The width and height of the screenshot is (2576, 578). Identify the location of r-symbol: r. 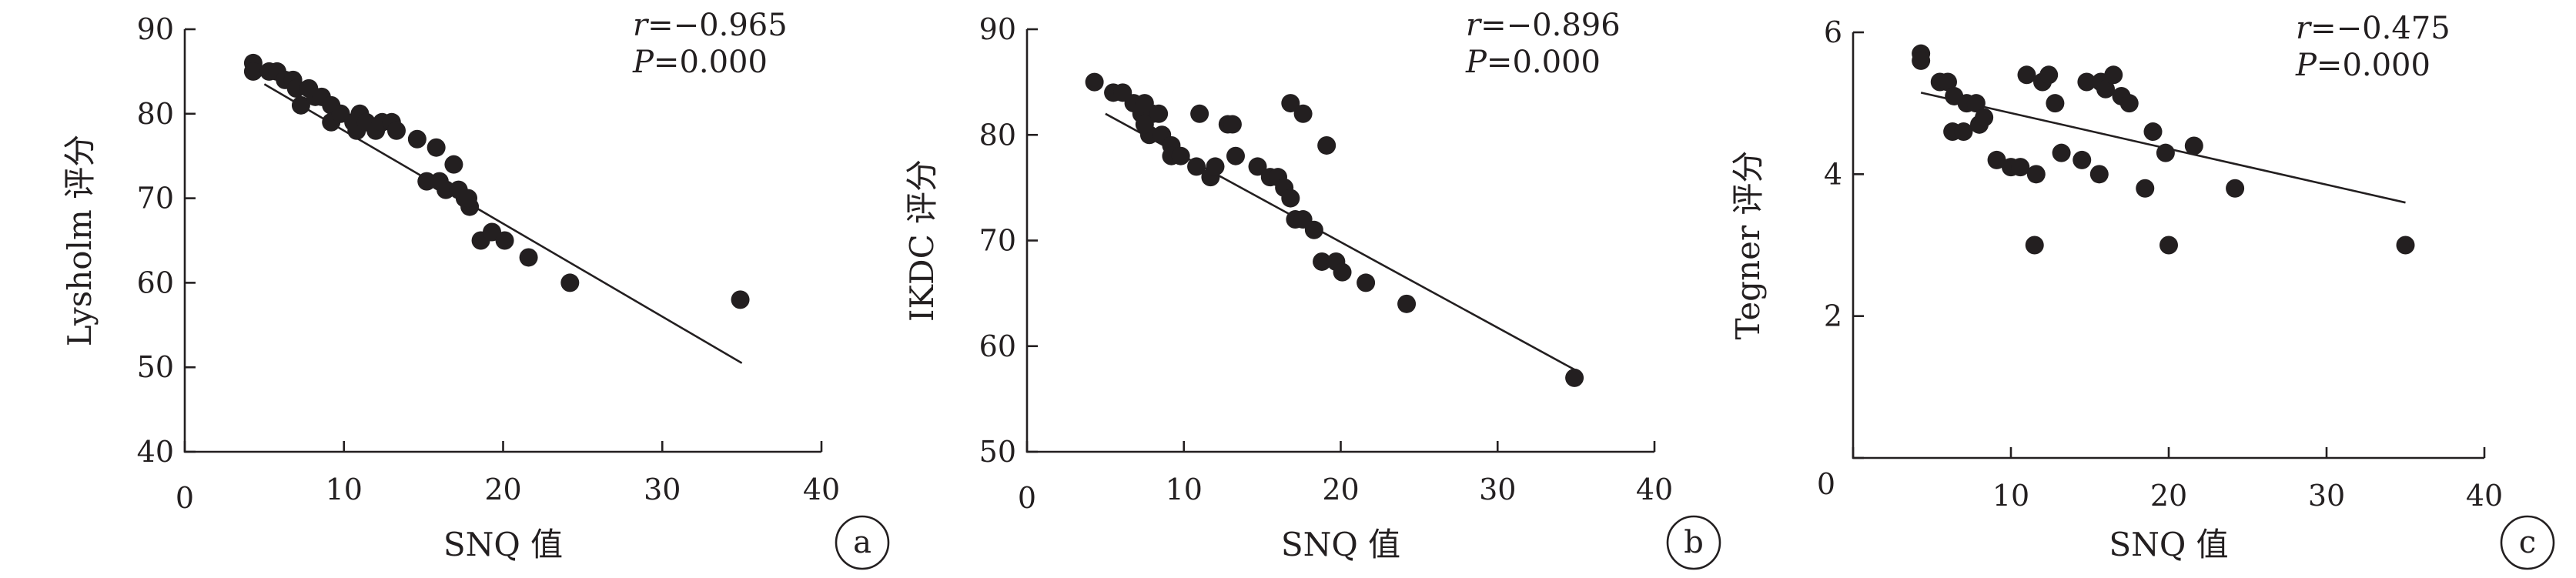
(2305, 28).